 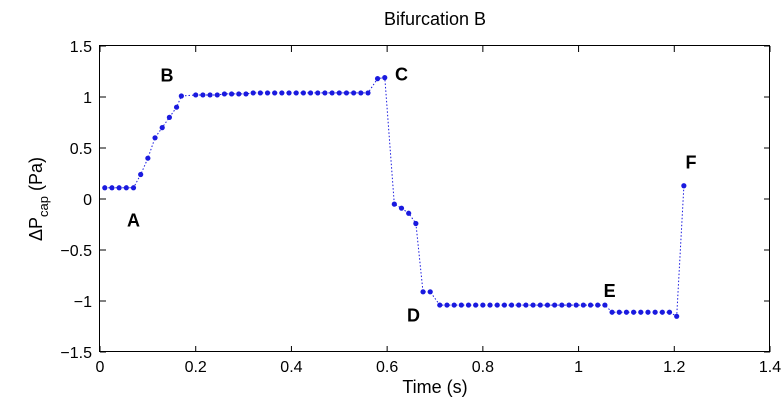 I want to click on x-tick-label: 1.4, so click(x=770, y=367).